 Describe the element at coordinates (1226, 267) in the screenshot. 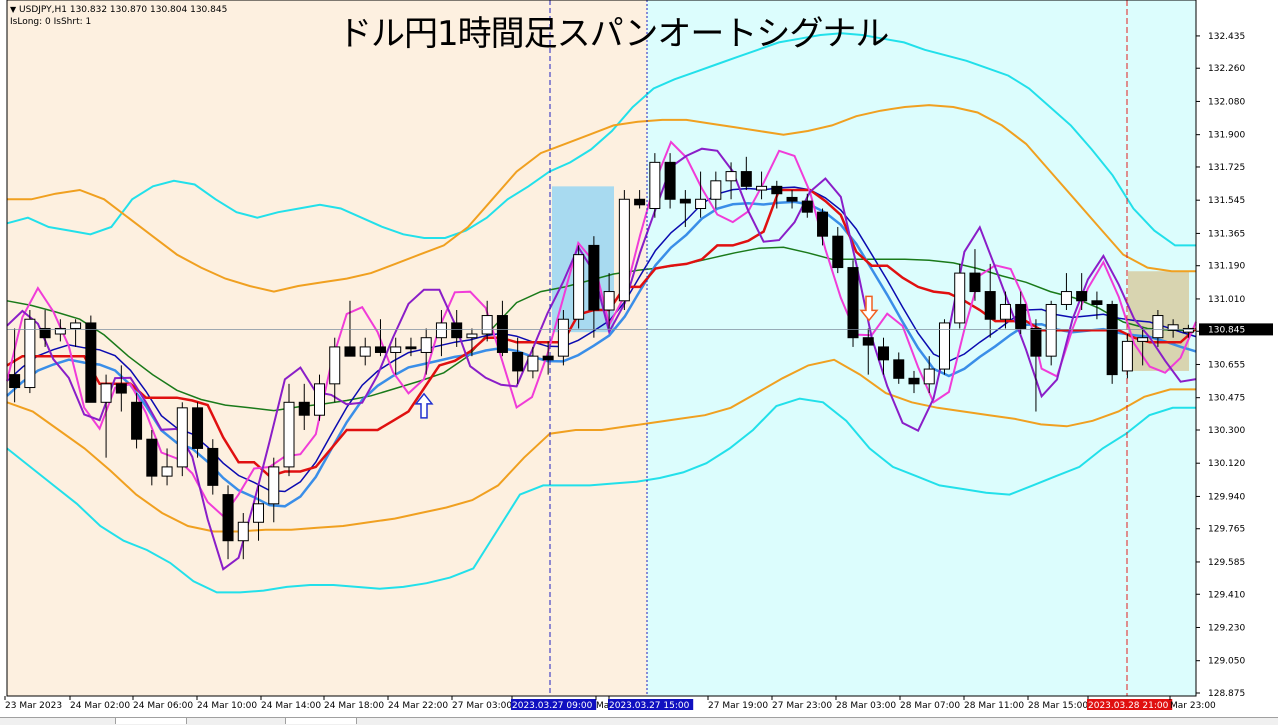

I see `y-tick-label: 131.190` at that location.